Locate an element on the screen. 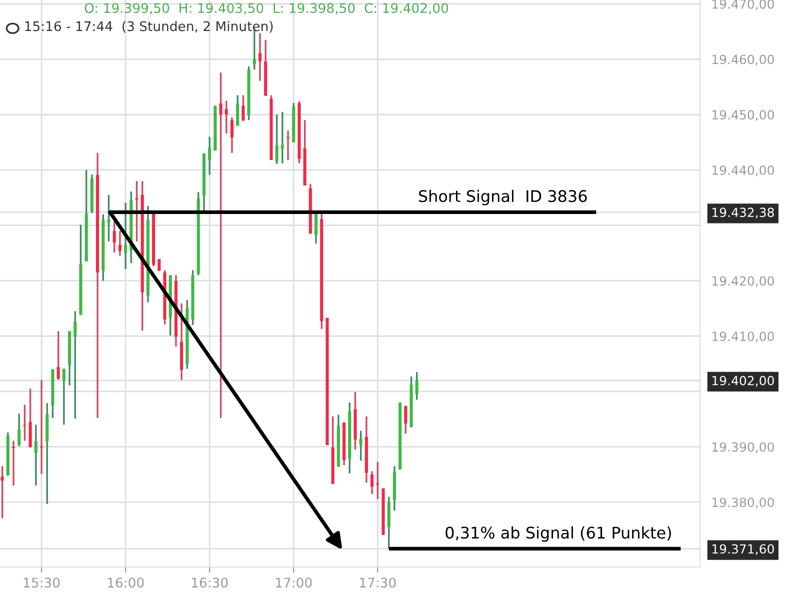 Image resolution: width=800 pixels, height=600 pixels. y-tick-label: 19.460,00 is located at coordinates (743, 60).